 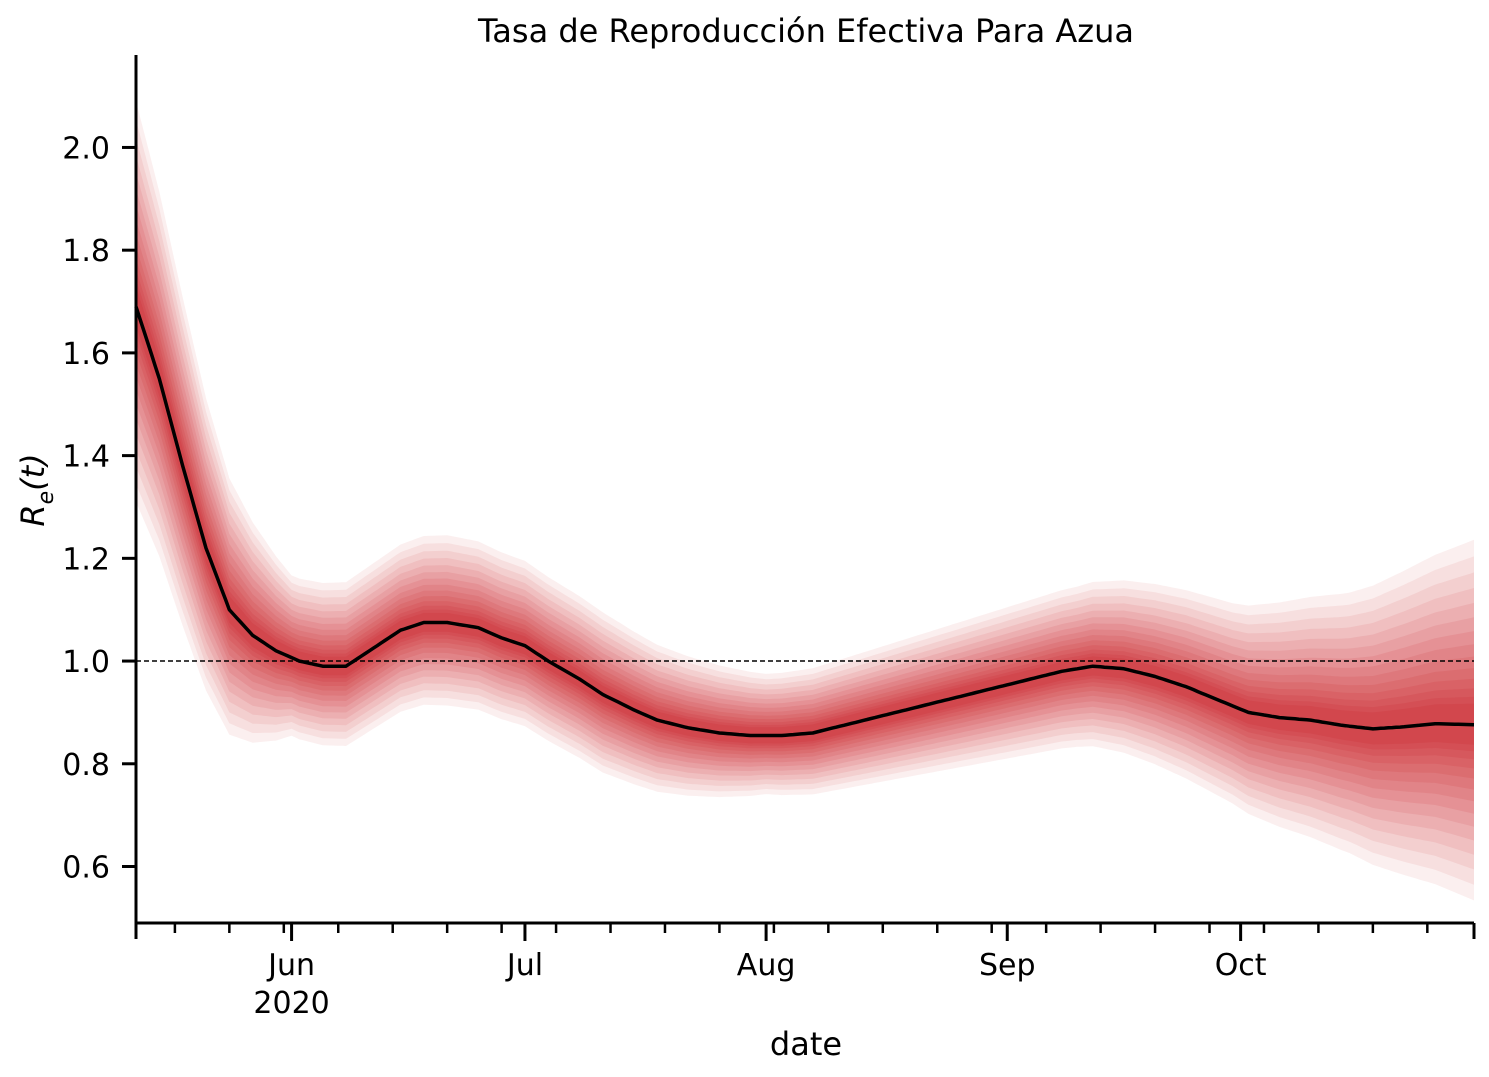 What do you see at coordinates (86, 251) in the screenshot?
I see `y-tick-label: 1.8` at bounding box center [86, 251].